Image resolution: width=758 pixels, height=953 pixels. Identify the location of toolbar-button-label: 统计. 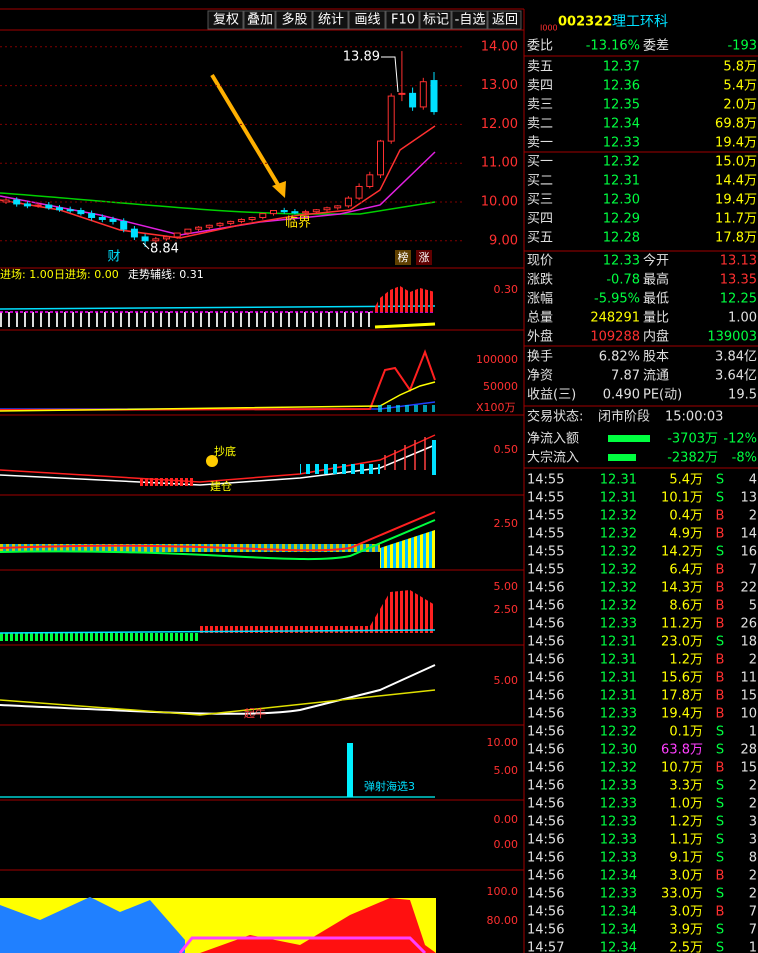
(331, 20).